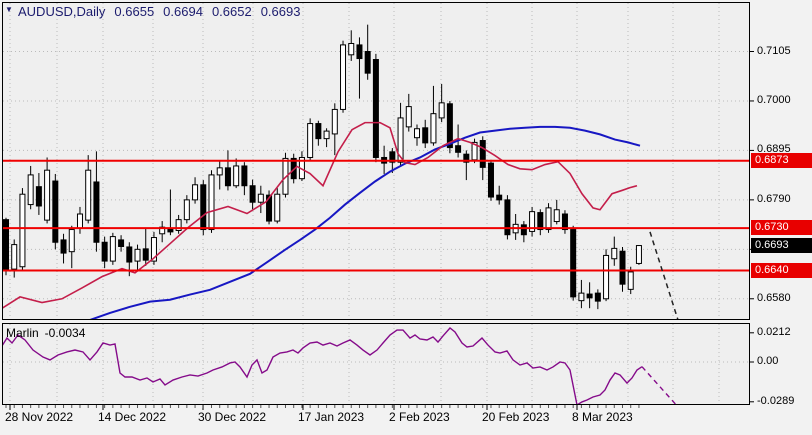 This screenshot has height=435, width=812. What do you see at coordinates (781, 228) in the screenshot?
I see `price-level-badge: 0.6730` at bounding box center [781, 228].